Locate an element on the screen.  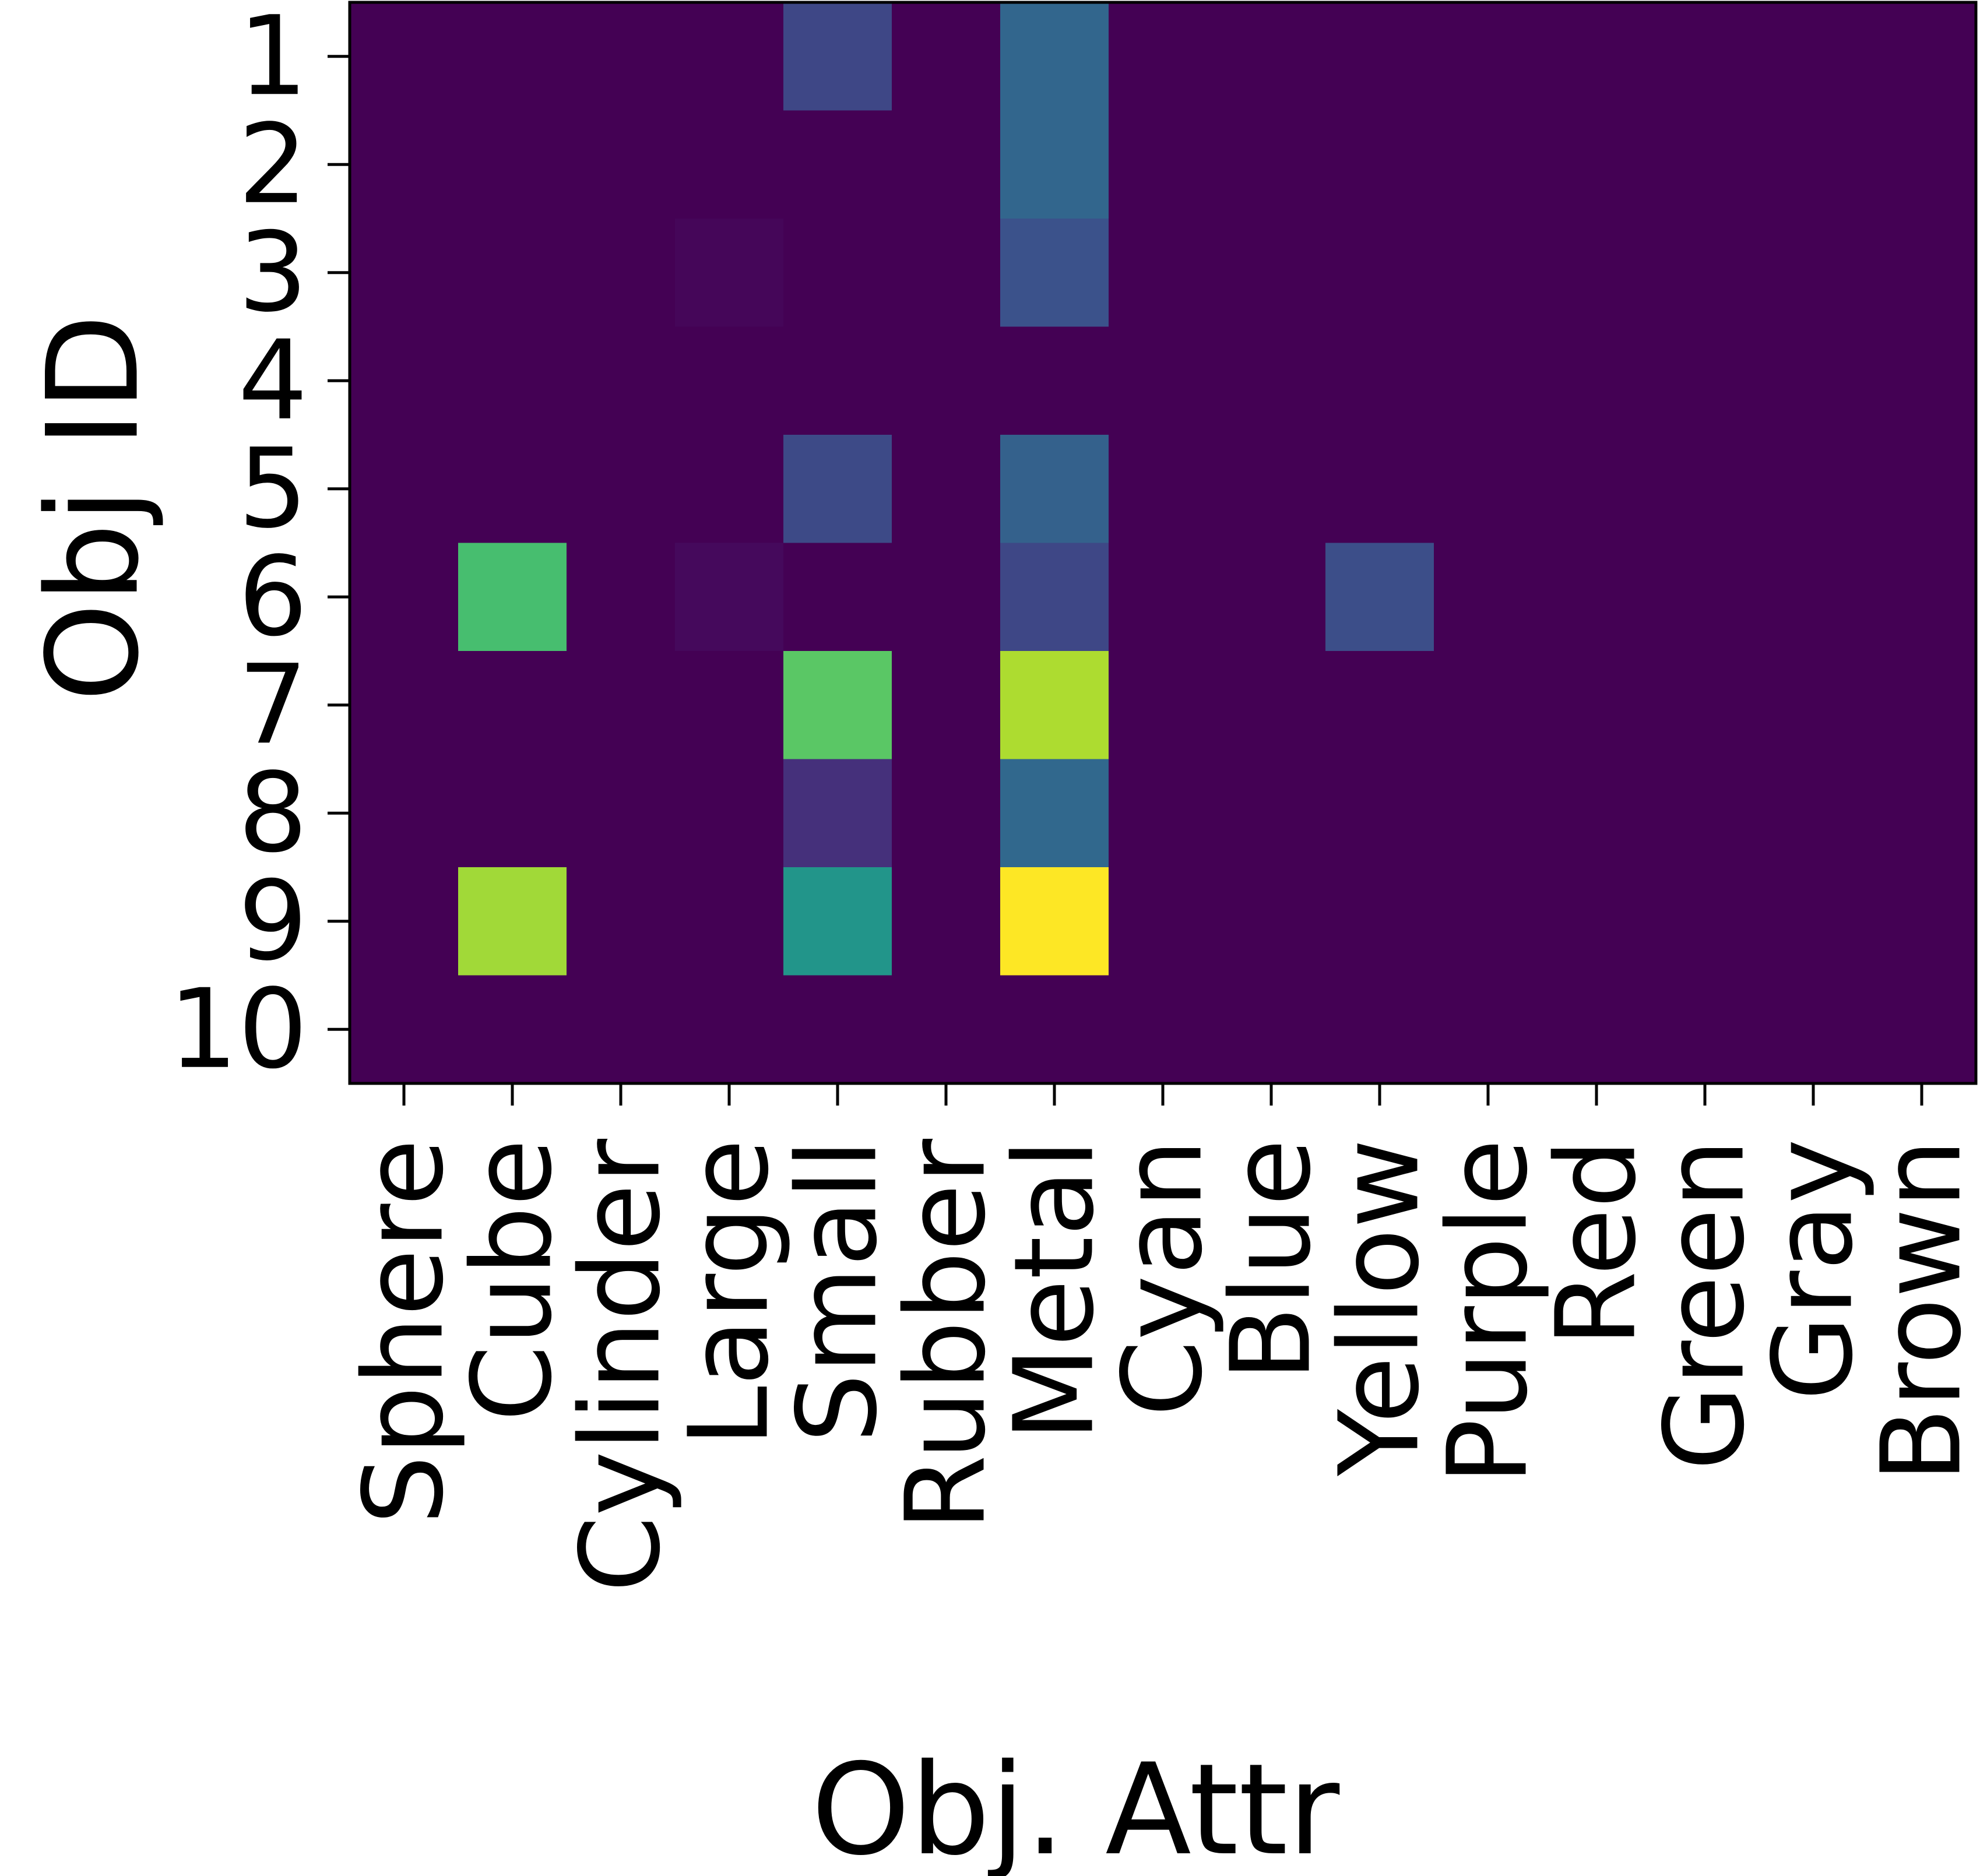
x-tick-label: Large is located at coordinates (729, 1293).